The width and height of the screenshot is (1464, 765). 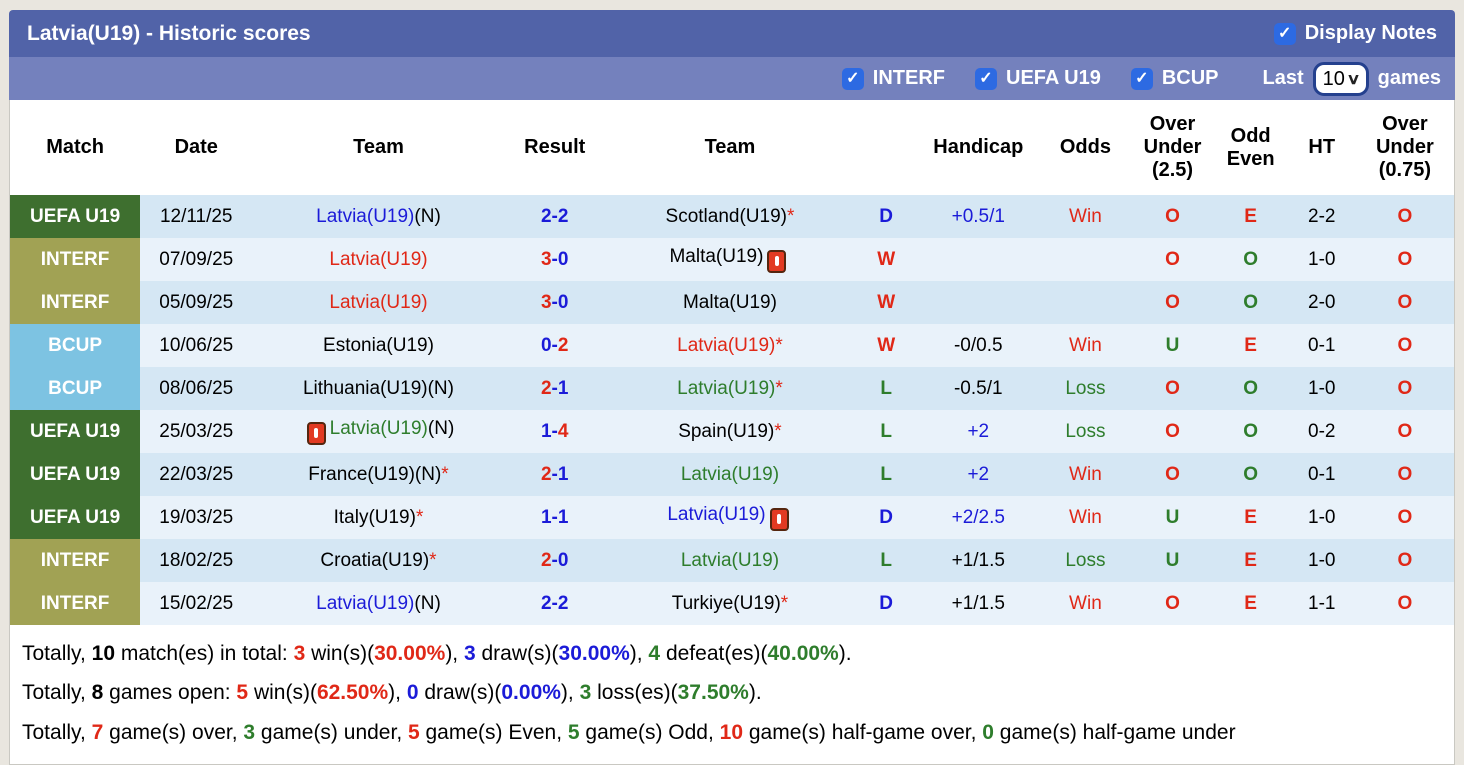 What do you see at coordinates (563, 560) in the screenshot?
I see `away-score: 0` at bounding box center [563, 560].